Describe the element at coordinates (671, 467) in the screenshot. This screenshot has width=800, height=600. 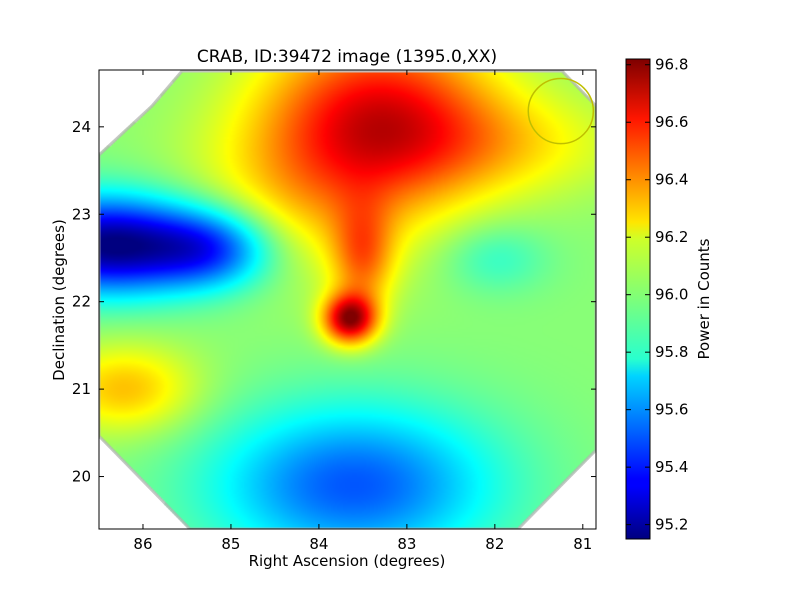
I see `colorbar-tick-label: 95.4` at that location.